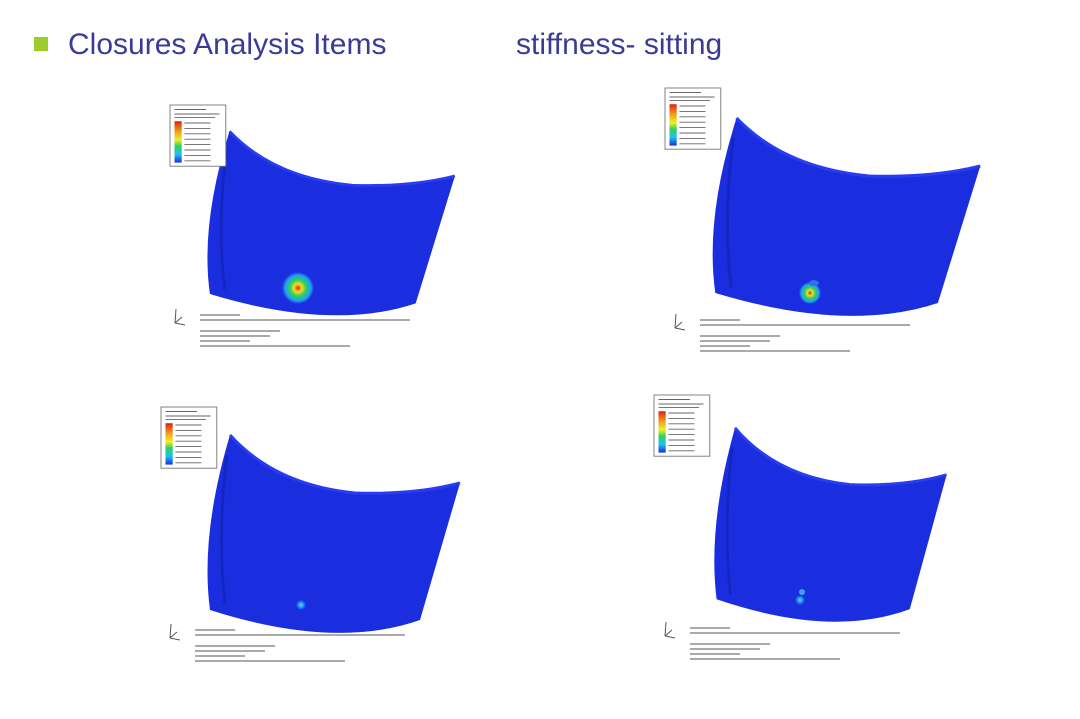  What do you see at coordinates (227, 44) in the screenshot?
I see `slide-title: Closures Analysis Items` at bounding box center [227, 44].